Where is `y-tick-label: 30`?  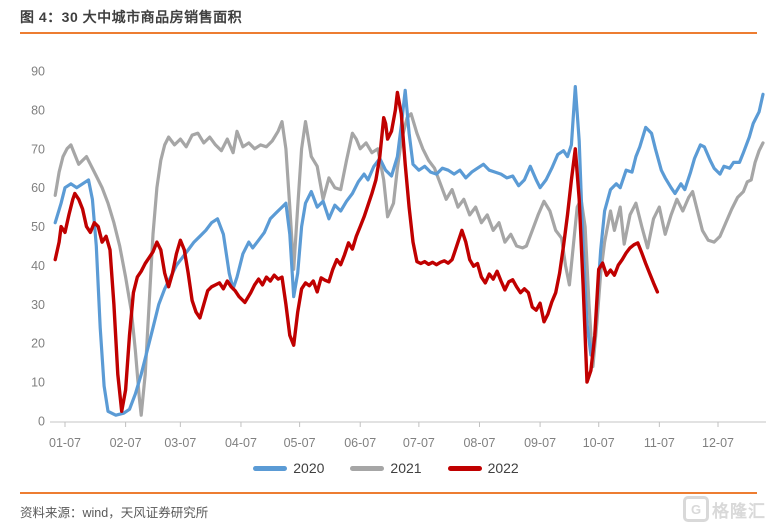
y-tick-label: 30 is located at coordinates (38, 305).